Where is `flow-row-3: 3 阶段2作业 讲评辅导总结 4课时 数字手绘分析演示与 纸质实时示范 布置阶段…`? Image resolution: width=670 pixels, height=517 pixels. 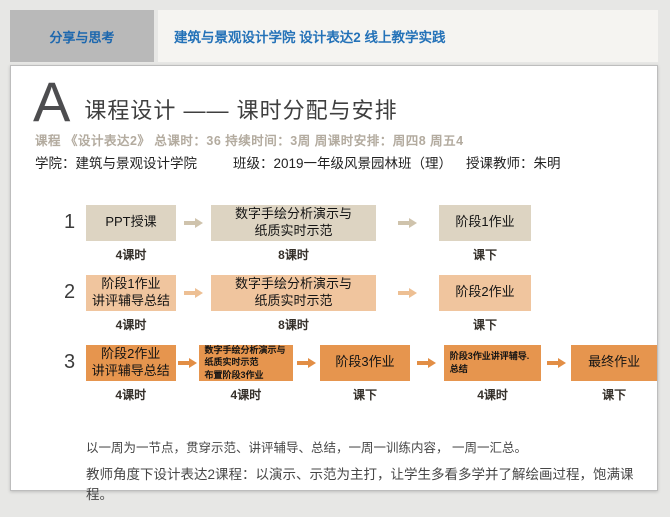
flow-row-3: 3 阶段2作业 讲评辅导总结 4课时 数字手绘分析演示与 纸质实时示范 布置阶段… is located at coordinates (361, 373).